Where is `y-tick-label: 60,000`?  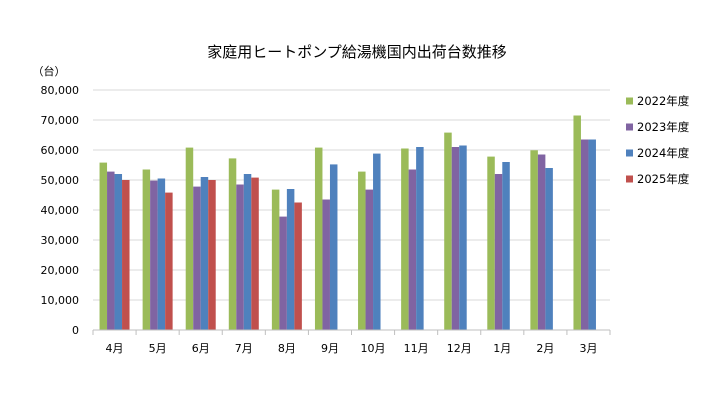 y-tick-label: 60,000 is located at coordinates (60, 150).